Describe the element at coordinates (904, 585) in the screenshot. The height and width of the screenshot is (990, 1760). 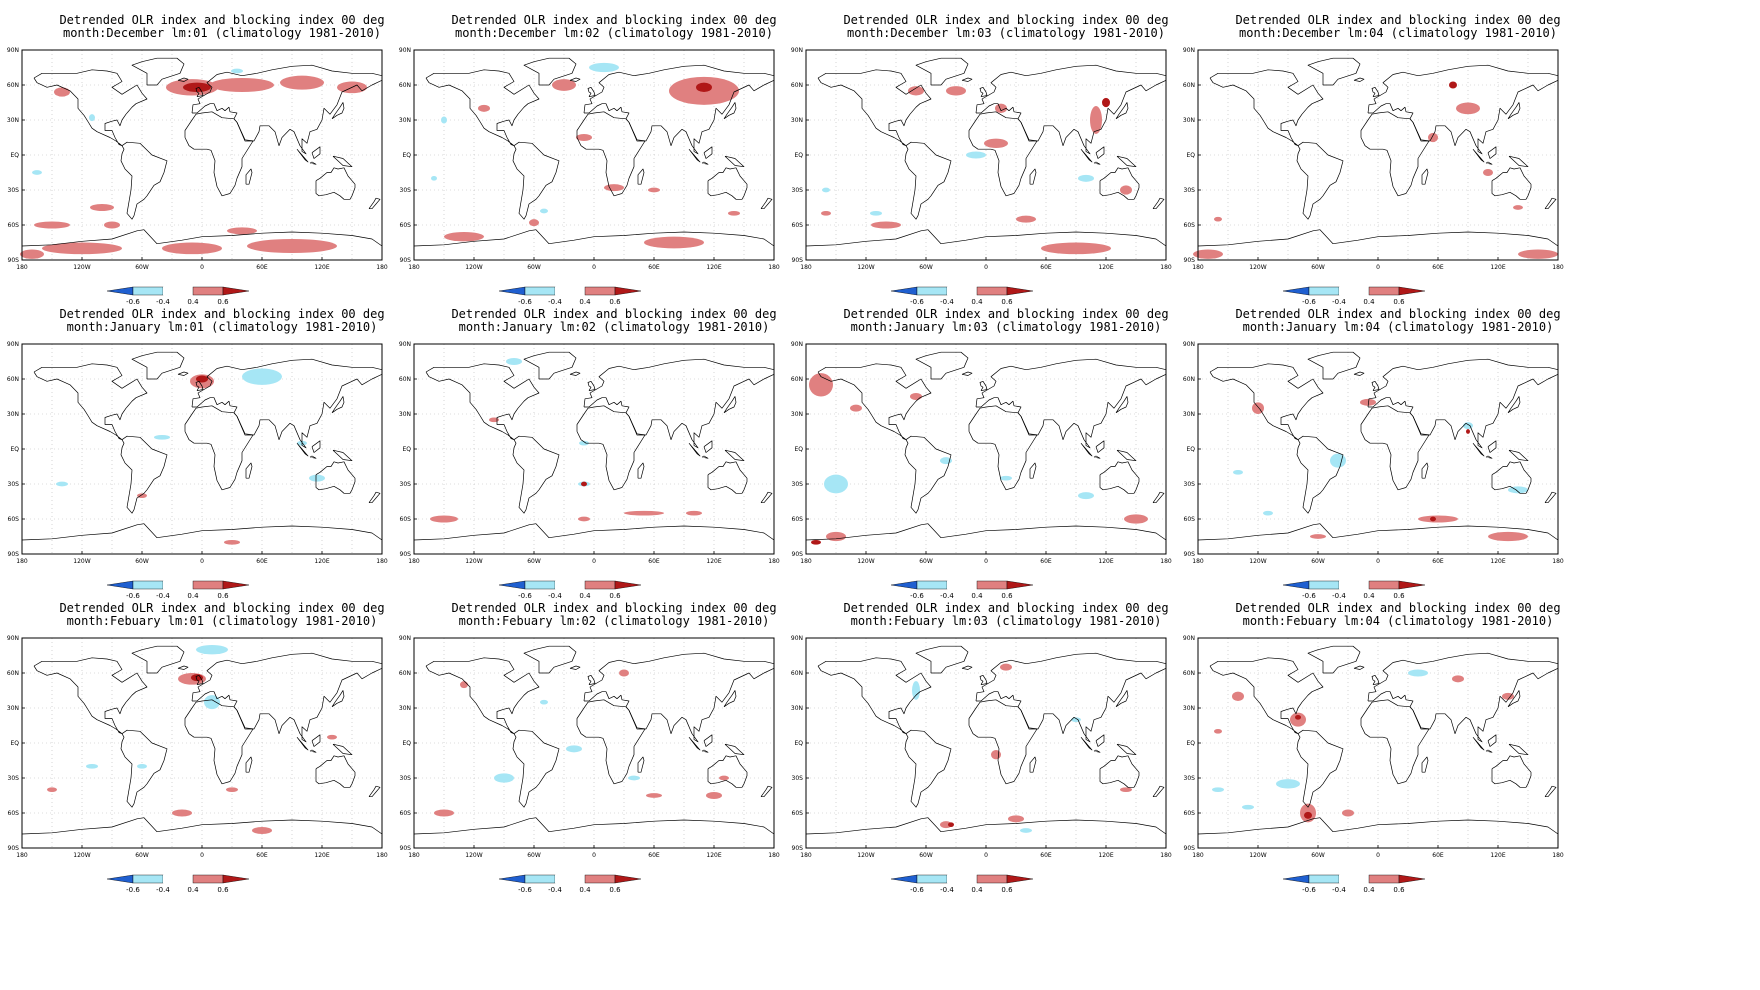
I see `colorbar-neg-strong` at that location.